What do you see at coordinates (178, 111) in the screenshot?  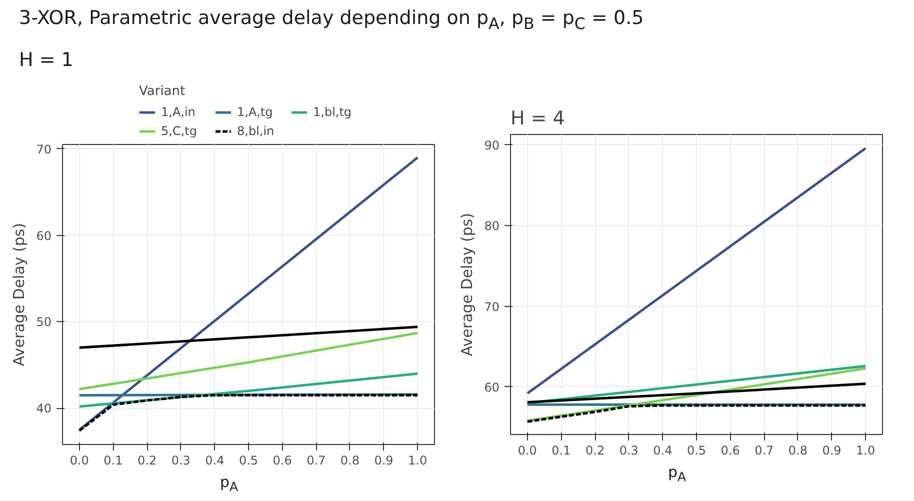 I see `legend-label: 1,A,in` at bounding box center [178, 111].